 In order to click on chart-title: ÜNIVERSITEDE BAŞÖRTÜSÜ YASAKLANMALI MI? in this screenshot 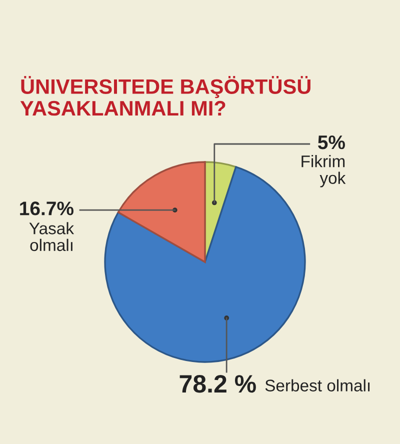, I will do `click(165, 96)`.